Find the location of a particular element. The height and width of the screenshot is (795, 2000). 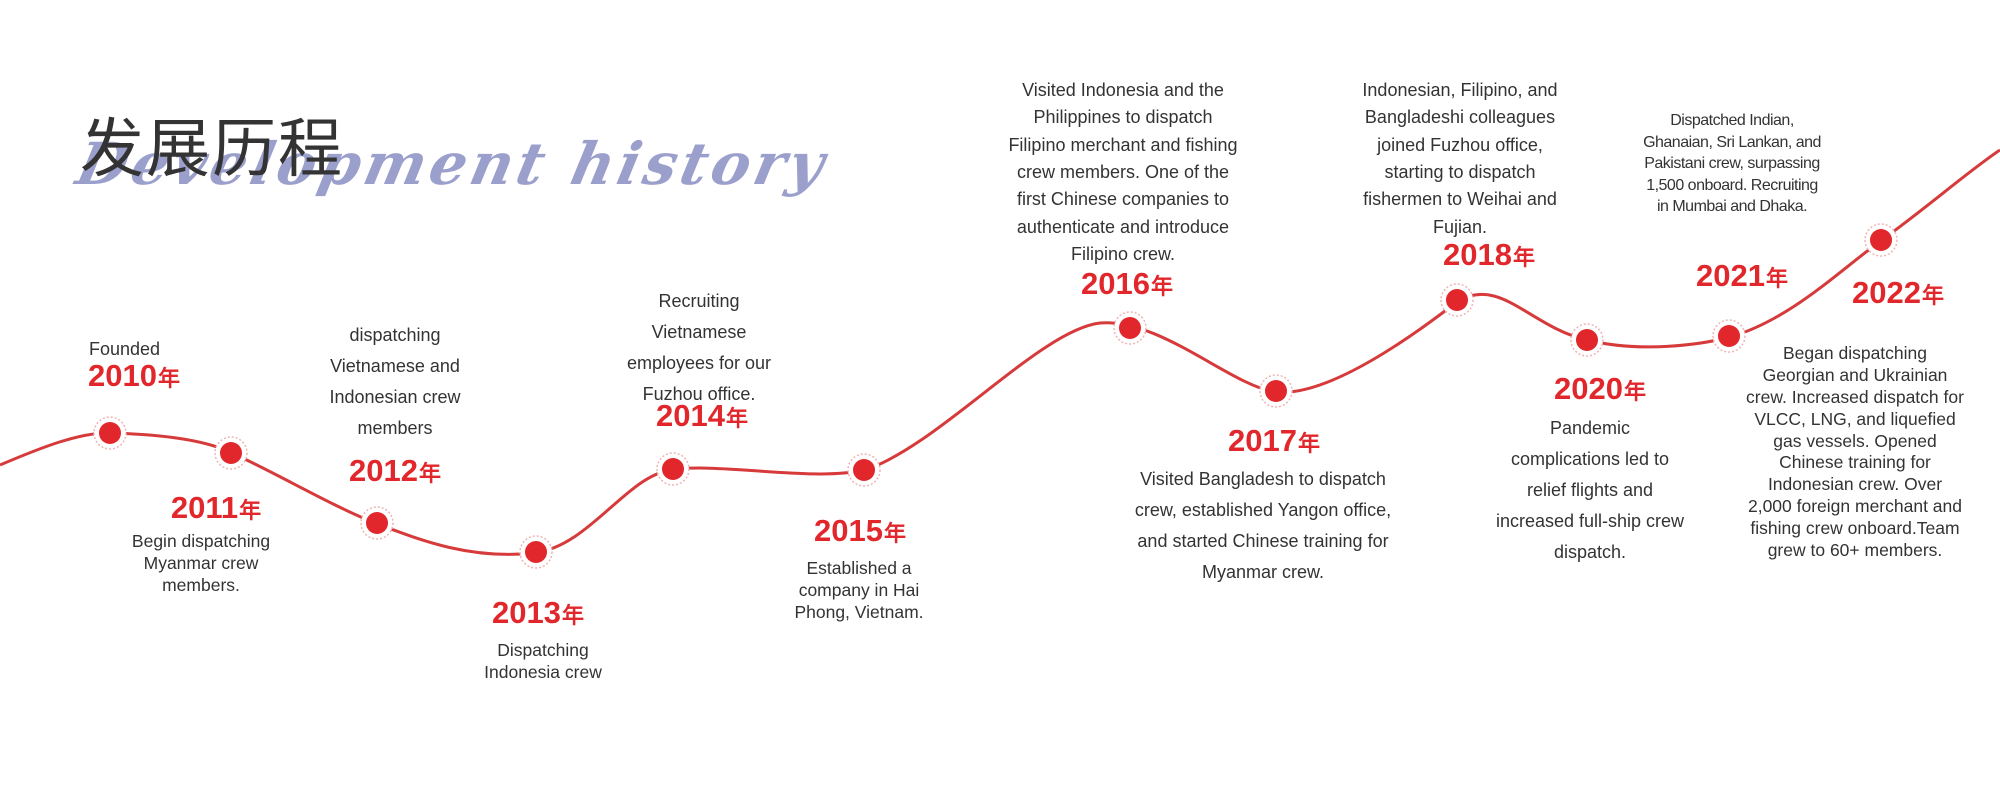

milestone-2017-year: 2017年 is located at coordinates (1274, 440).